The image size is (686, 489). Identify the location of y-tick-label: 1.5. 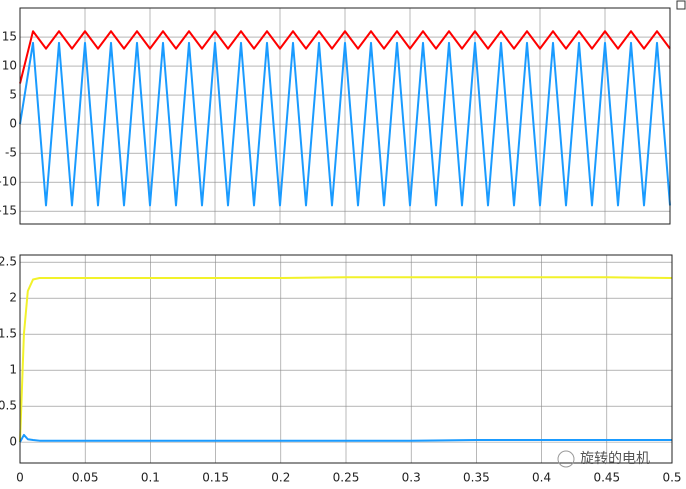
(8, 334).